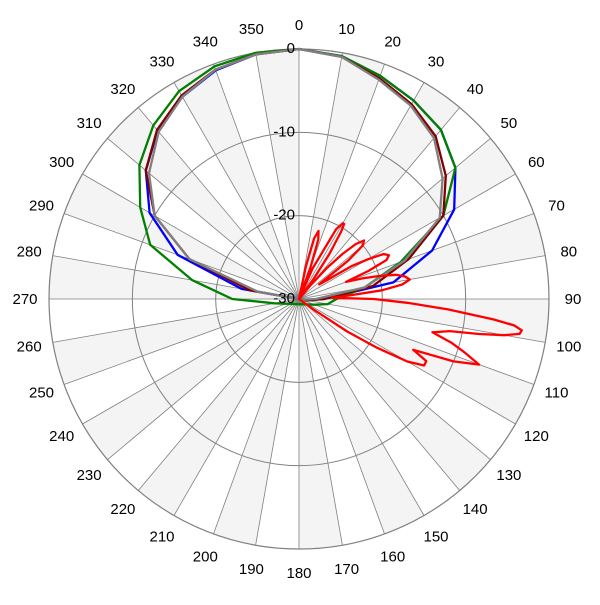 This screenshot has height=605, width=600. What do you see at coordinates (475, 509) in the screenshot?
I see `angular-tick-label: 140` at bounding box center [475, 509].